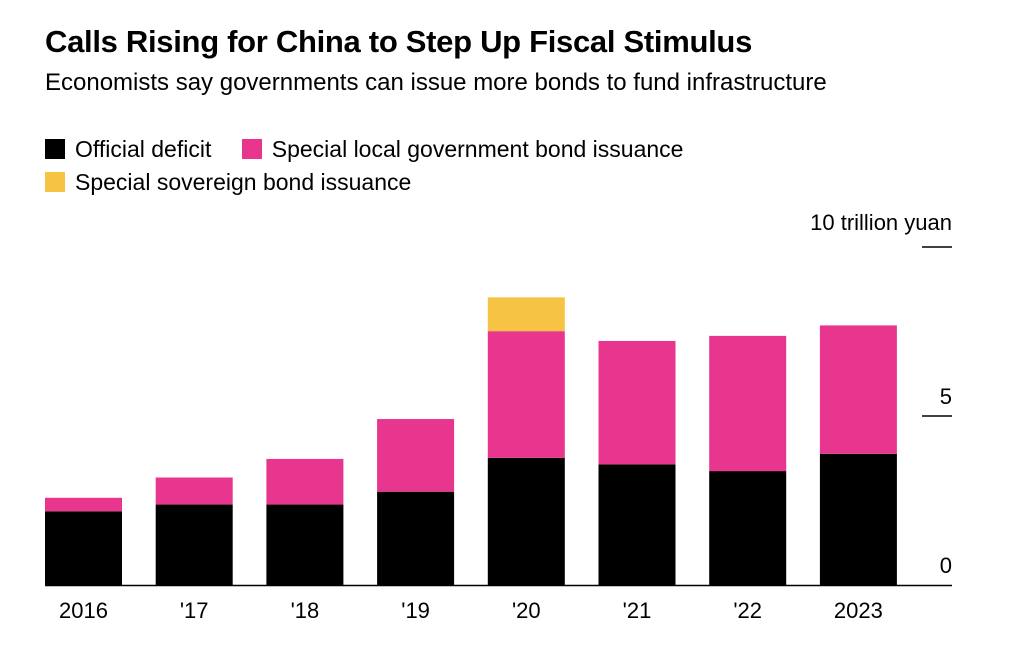  I want to click on legend-item-special-local: Special local government bond issuance, so click(462, 149).